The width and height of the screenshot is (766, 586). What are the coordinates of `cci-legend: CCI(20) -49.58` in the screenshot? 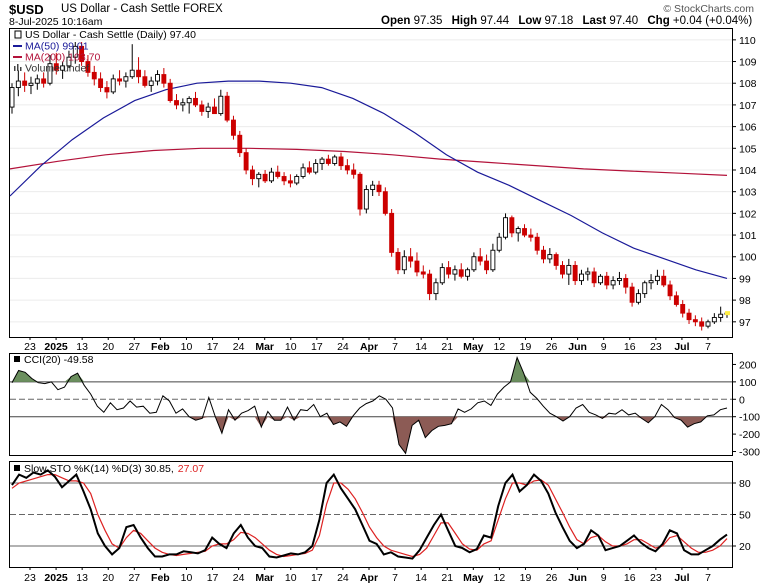 It's located at (54, 360).